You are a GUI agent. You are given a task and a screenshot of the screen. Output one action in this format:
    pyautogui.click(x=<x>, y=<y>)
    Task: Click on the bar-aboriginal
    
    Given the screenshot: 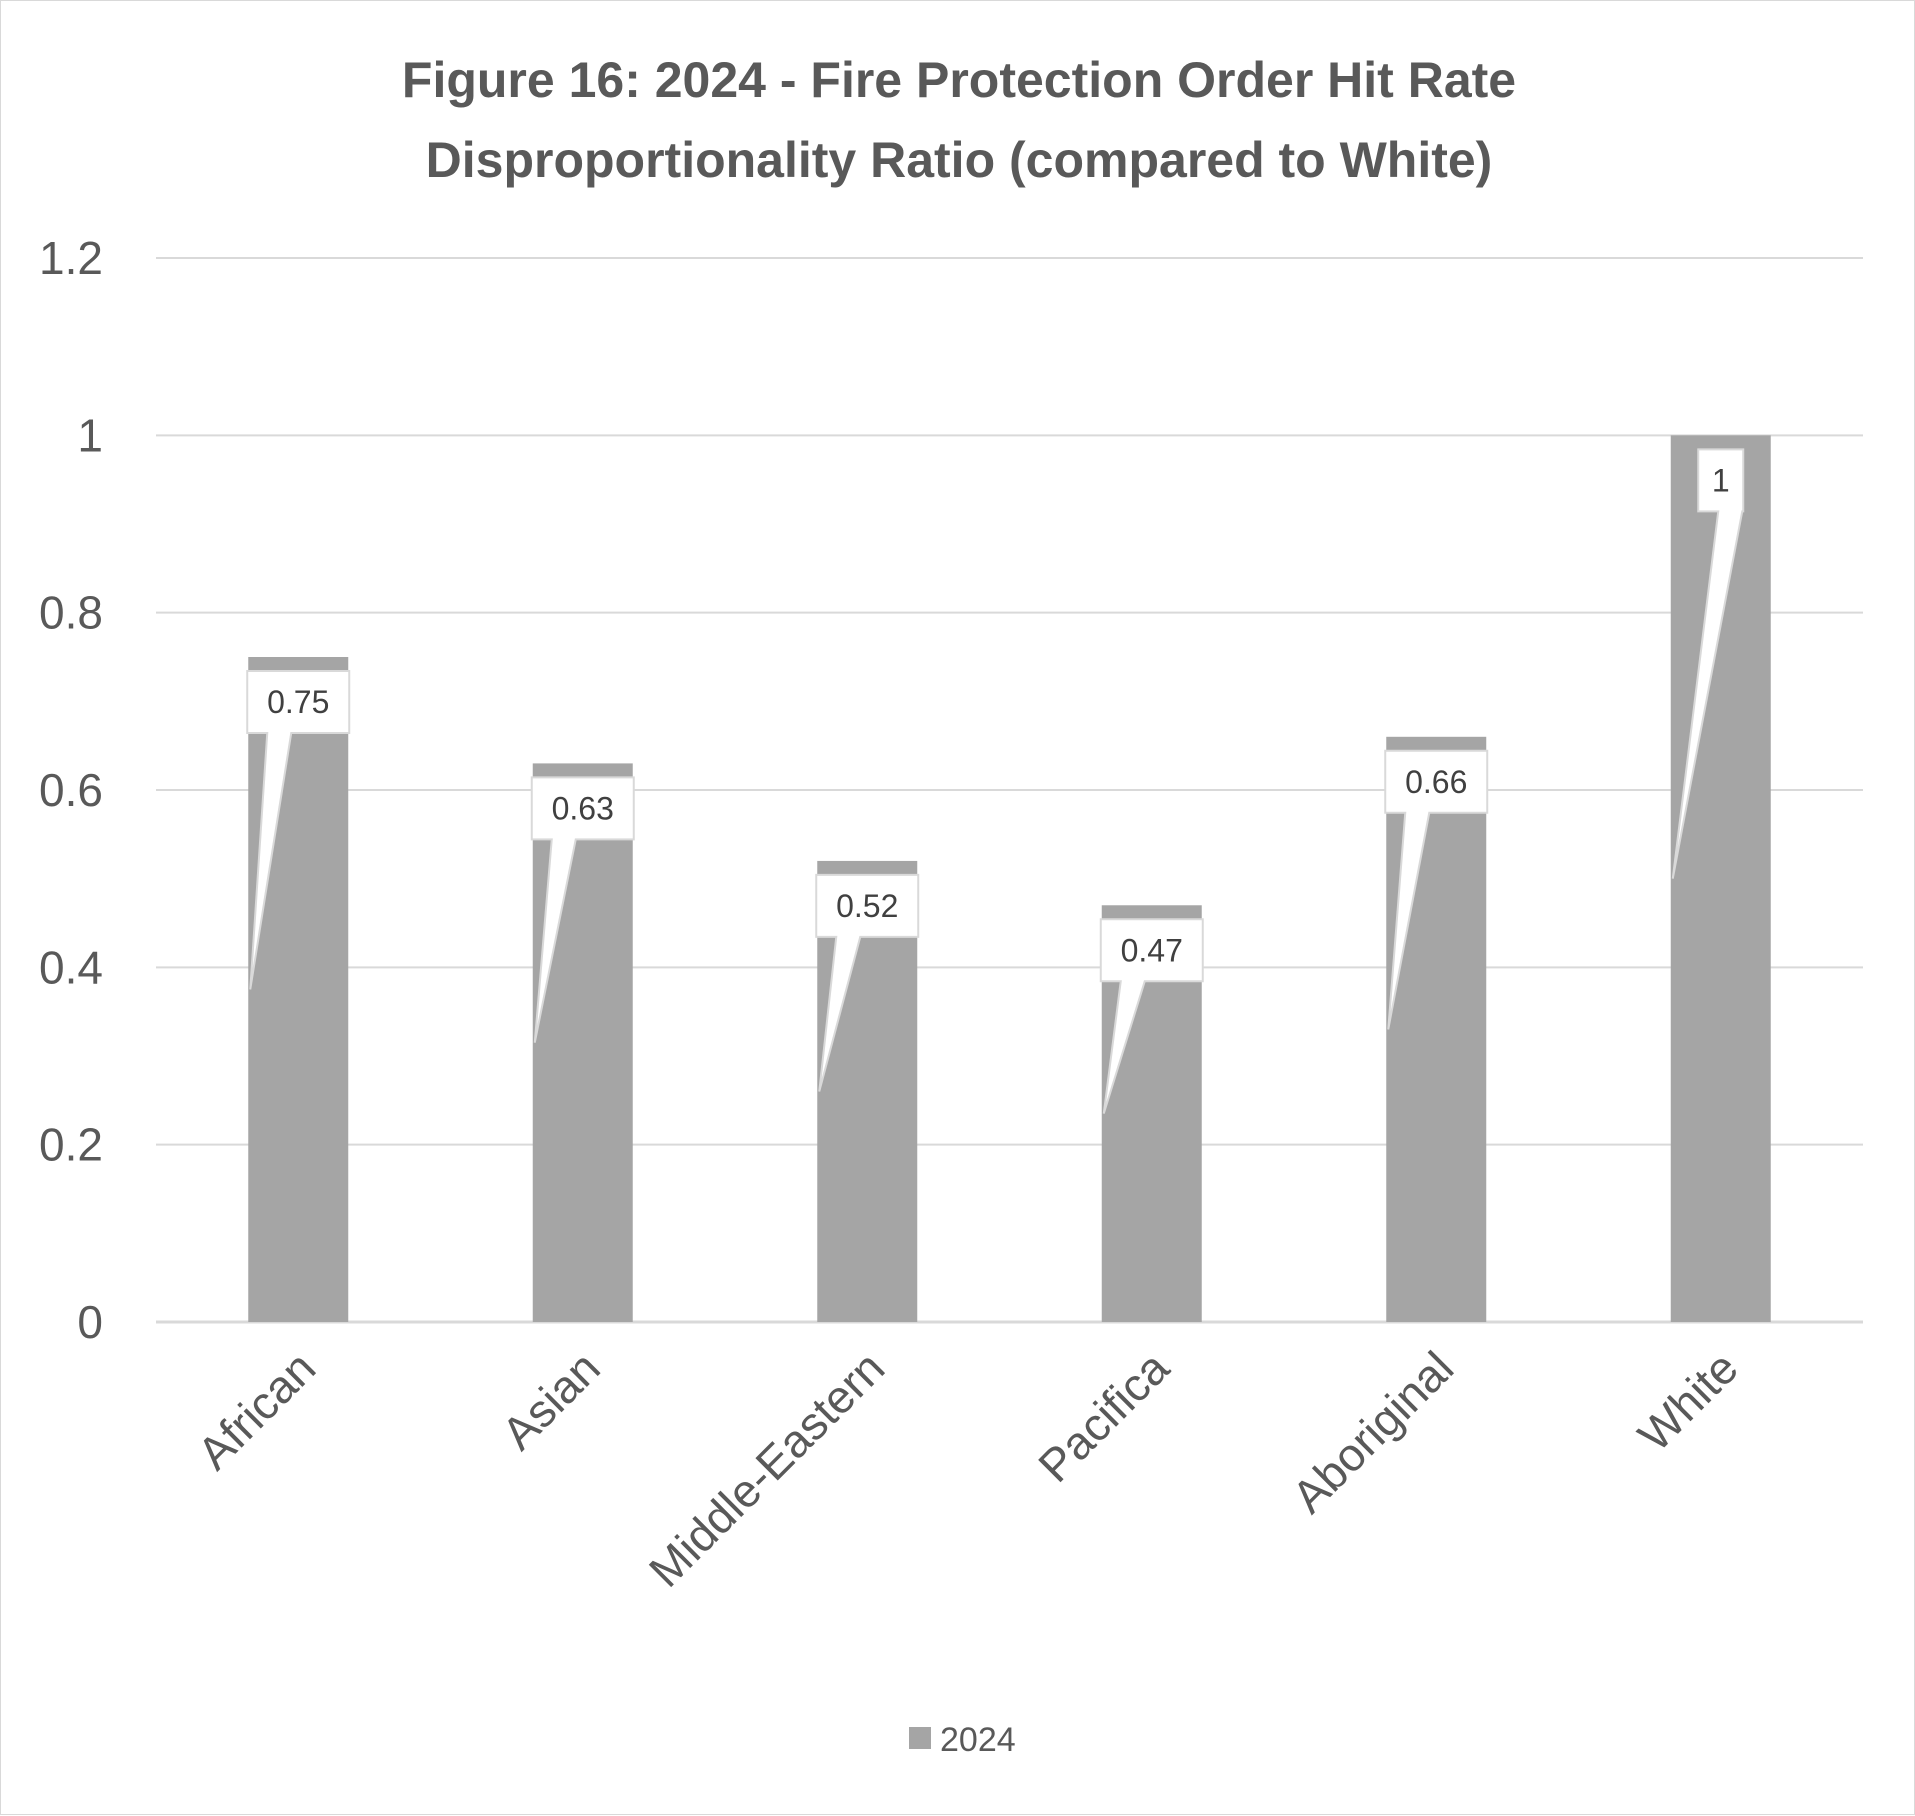 What is the action you would take?
    pyautogui.click(x=1436, y=1029)
    